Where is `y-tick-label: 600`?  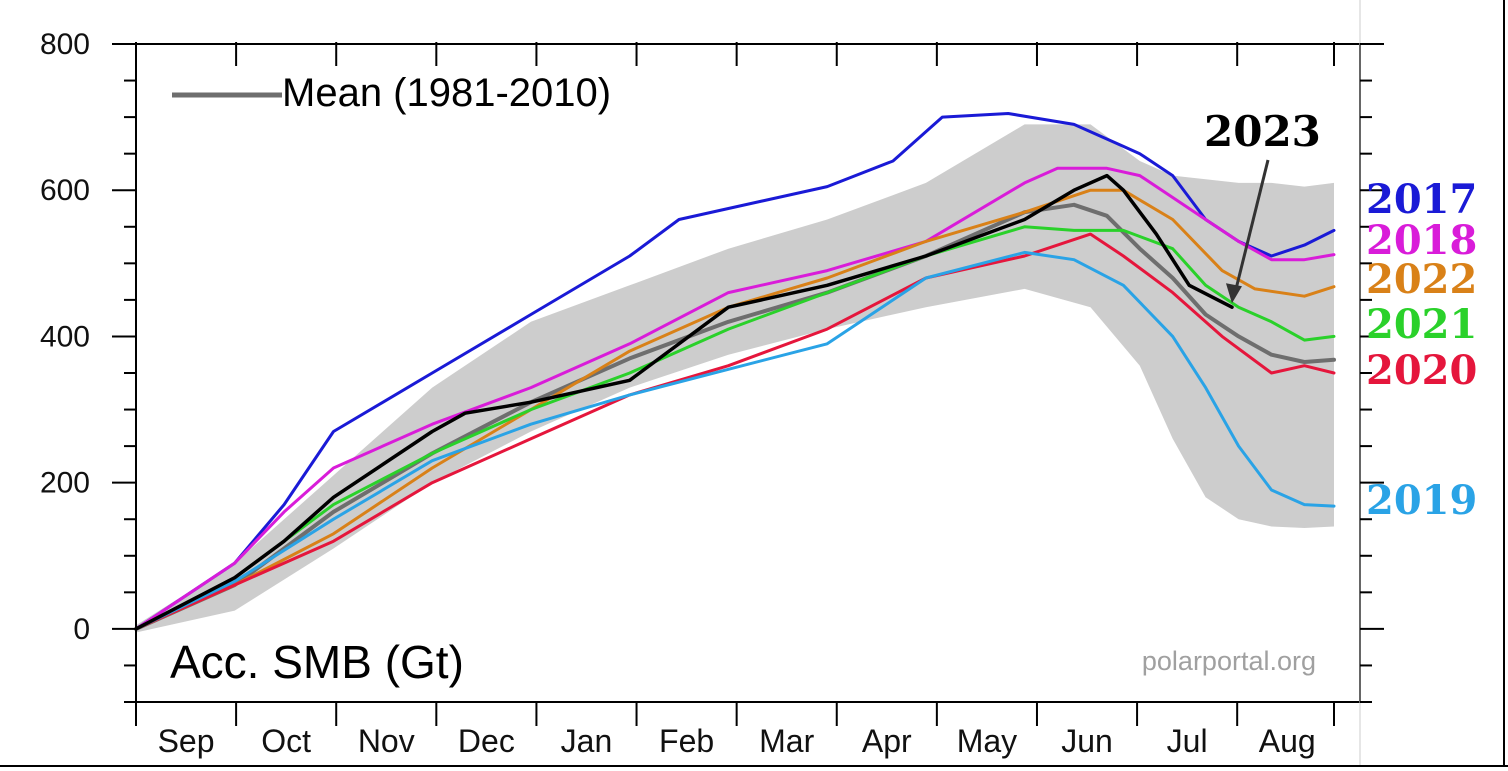
y-tick-label: 600 is located at coordinates (65, 190).